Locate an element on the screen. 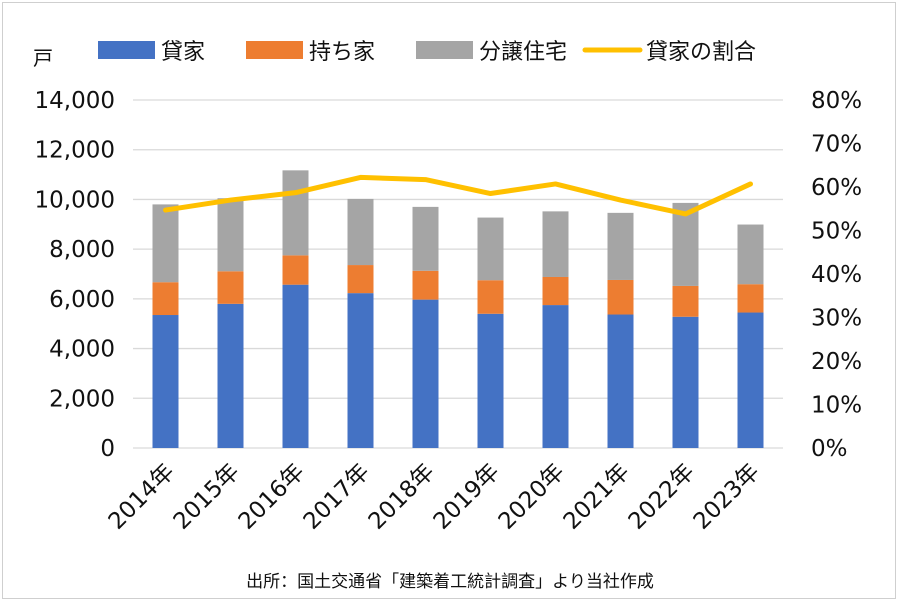 Image resolution: width=900 pixels, height=603 pixels. x-tick-label: 2022年 is located at coordinates (662, 497).